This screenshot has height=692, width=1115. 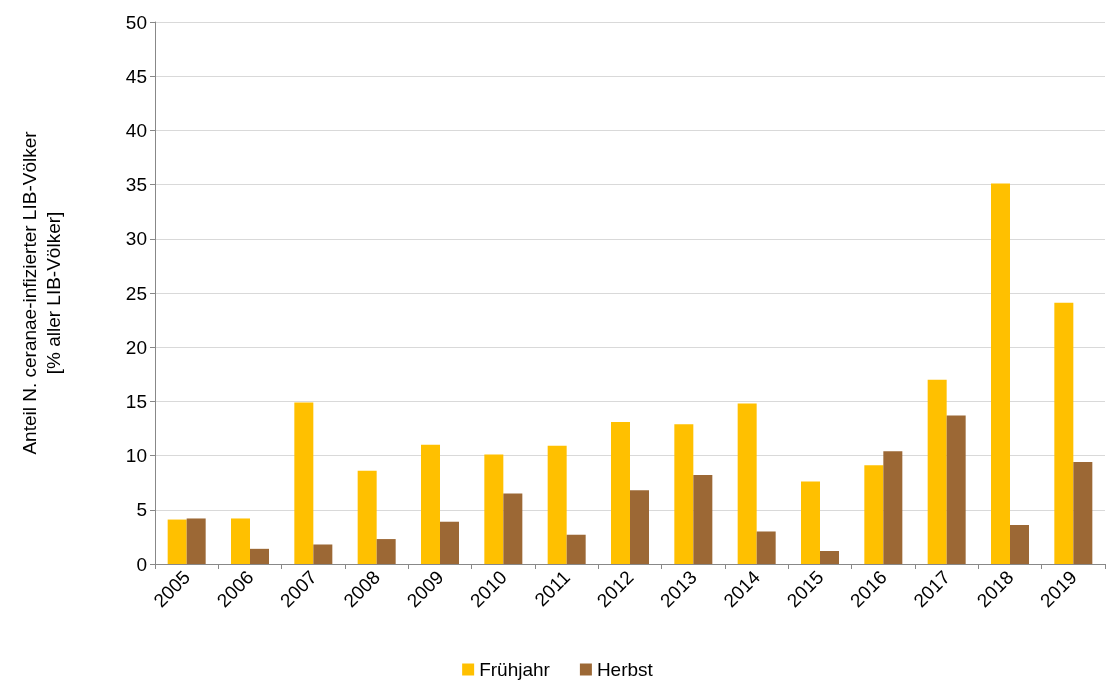 I want to click on legend-label: Frühjahr, so click(x=515, y=669).